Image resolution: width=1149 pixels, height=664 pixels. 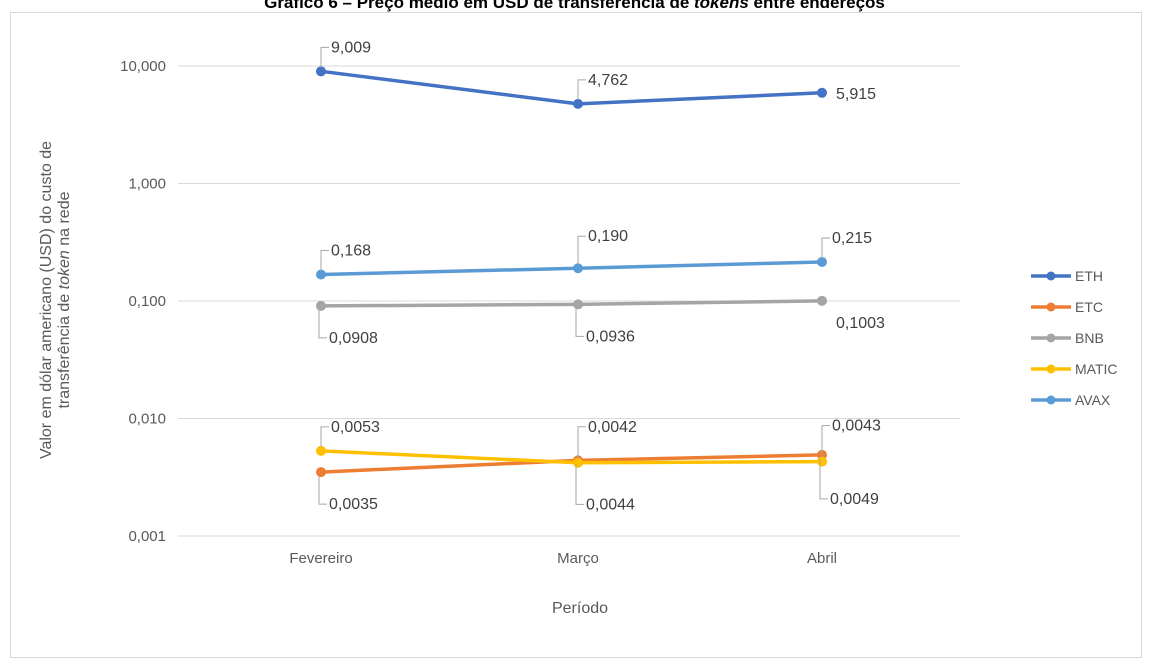 I want to click on legend-label-bnb: BNB, so click(x=1089, y=338).